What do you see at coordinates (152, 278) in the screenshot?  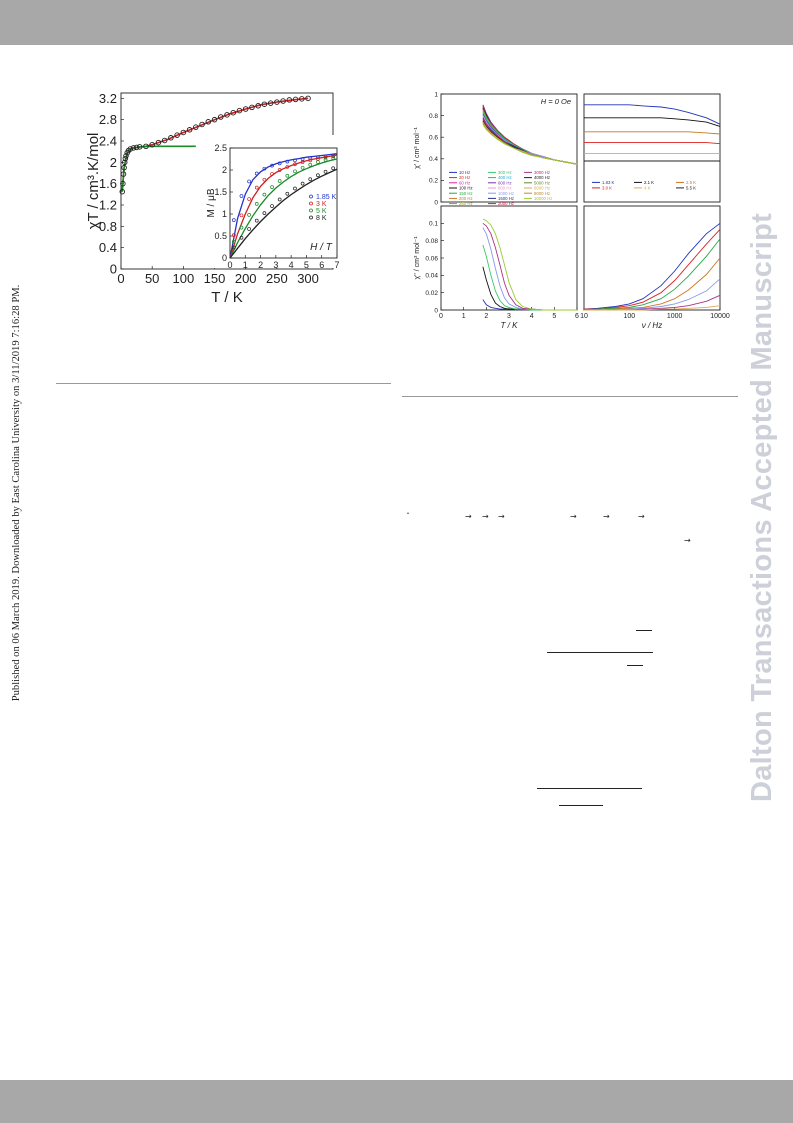 I see `x-tick-label: 50` at bounding box center [152, 278].